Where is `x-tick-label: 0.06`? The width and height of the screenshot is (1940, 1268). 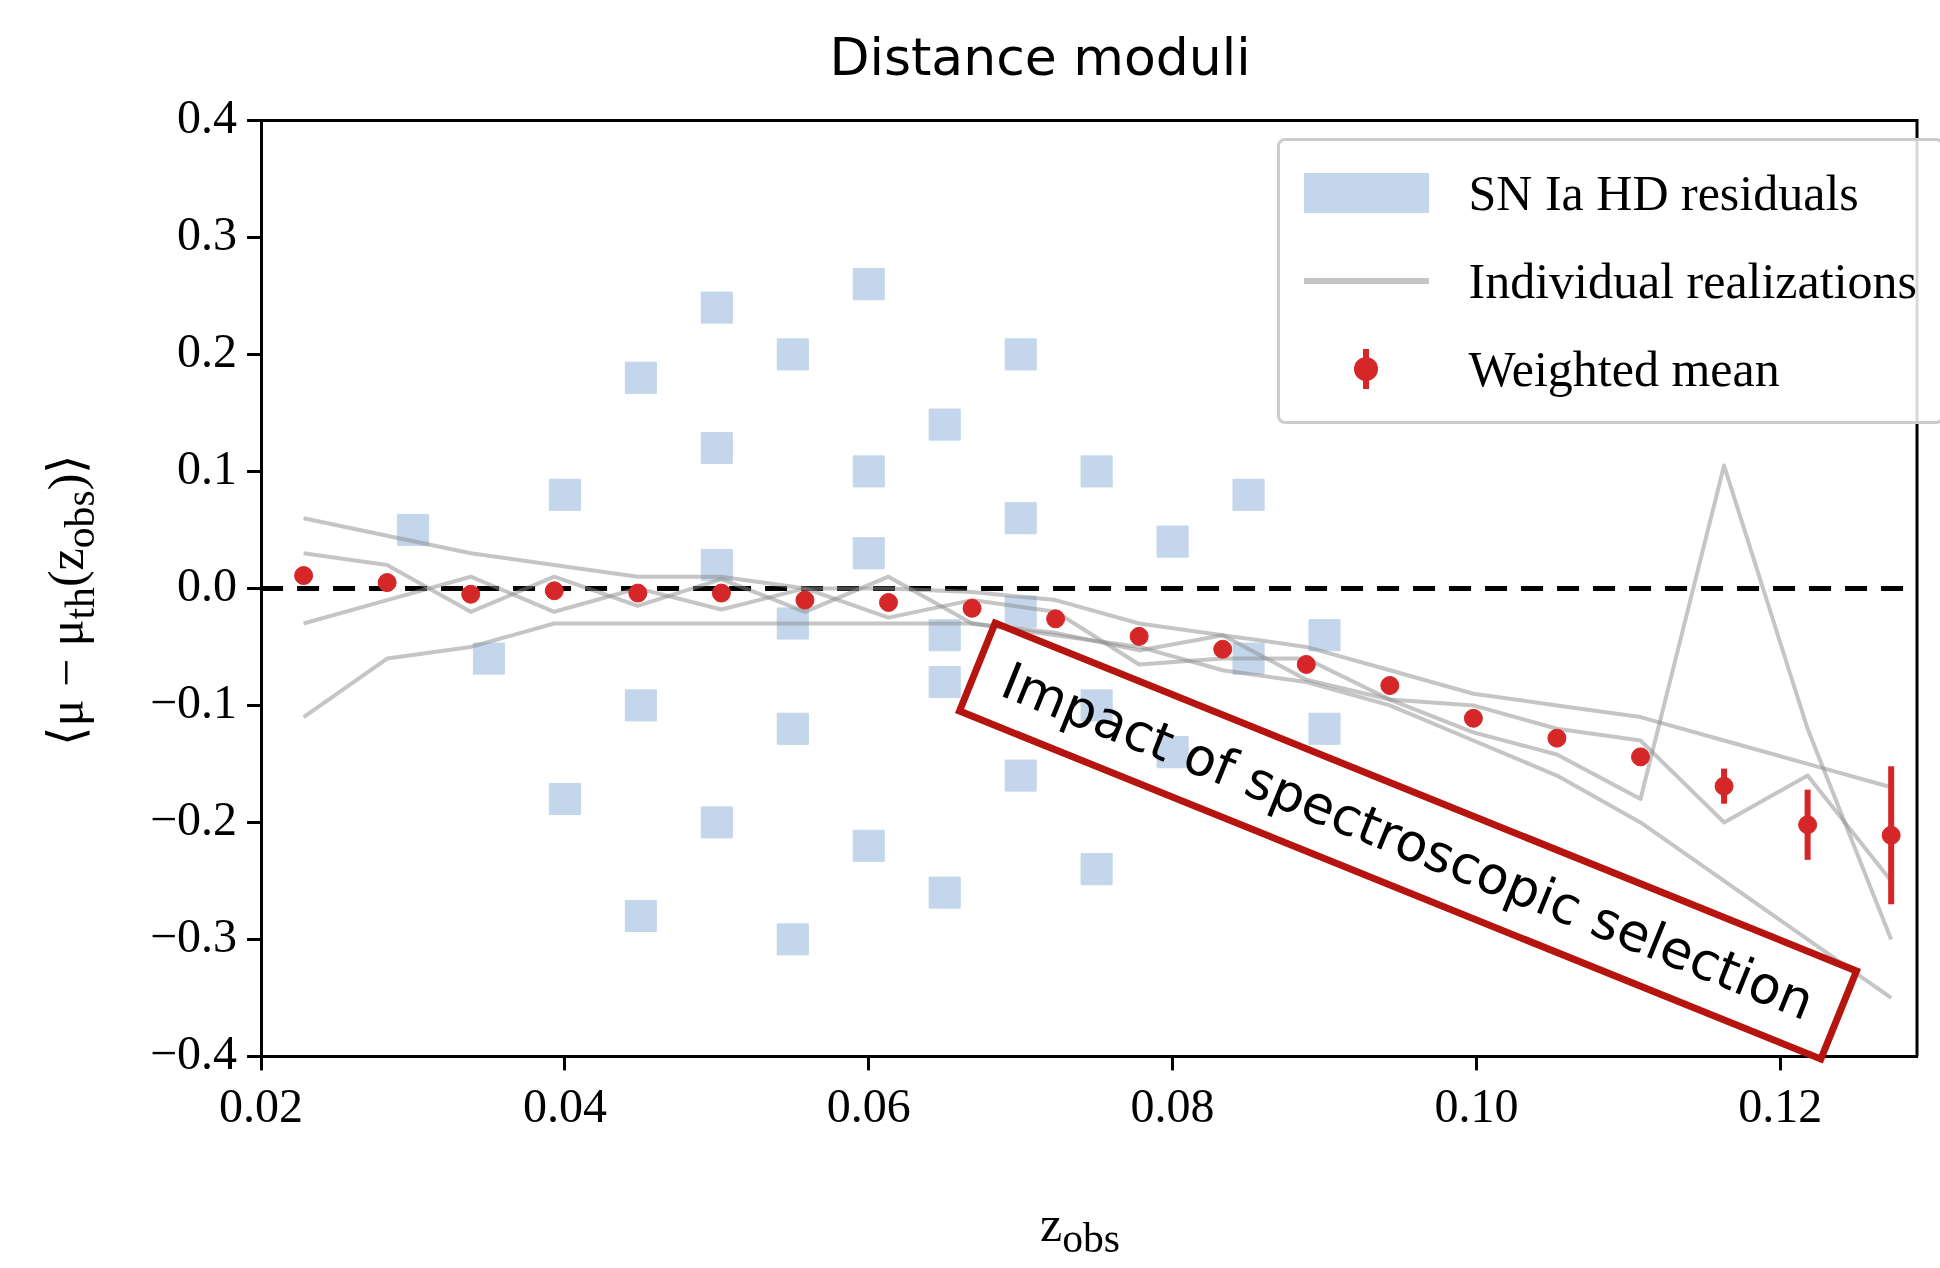
x-tick-label: 0.06 is located at coordinates (868, 1105).